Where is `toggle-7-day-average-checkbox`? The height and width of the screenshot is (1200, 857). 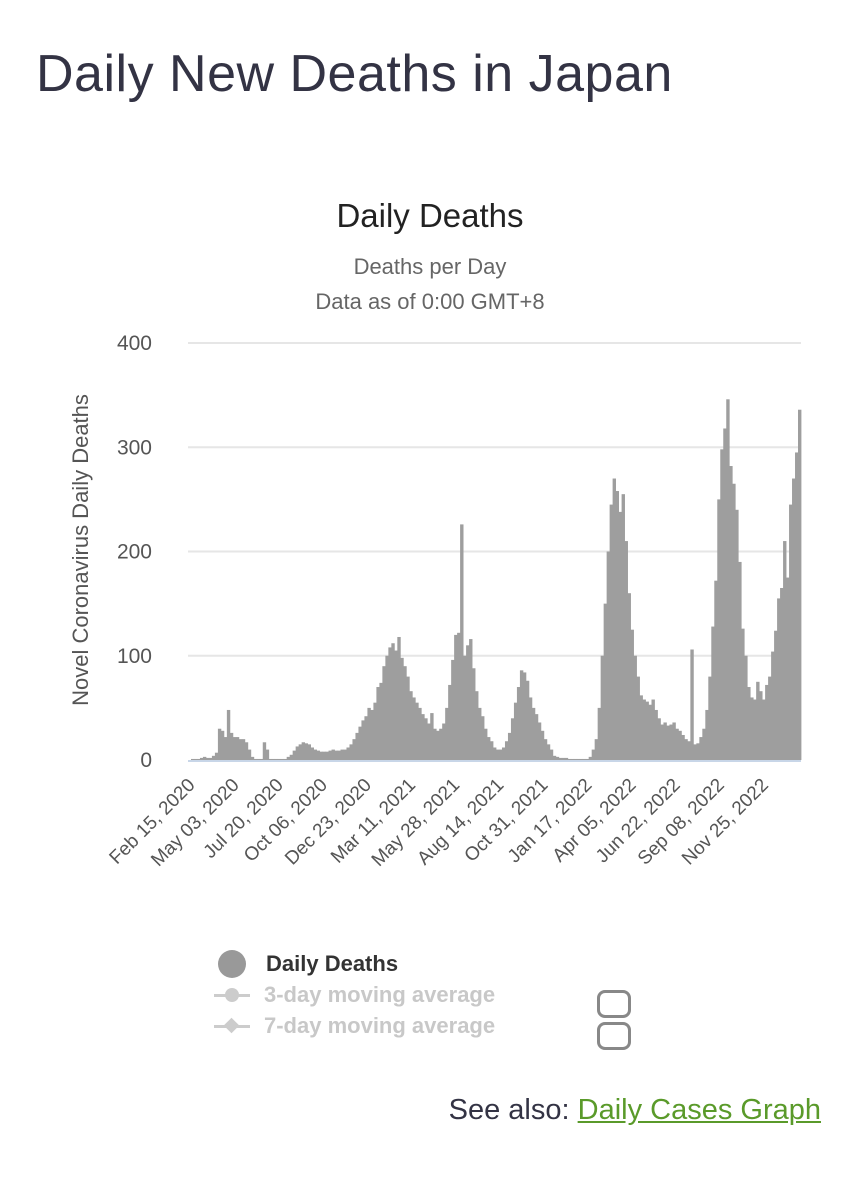
toggle-7-day-average-checkbox is located at coordinates (614, 1036).